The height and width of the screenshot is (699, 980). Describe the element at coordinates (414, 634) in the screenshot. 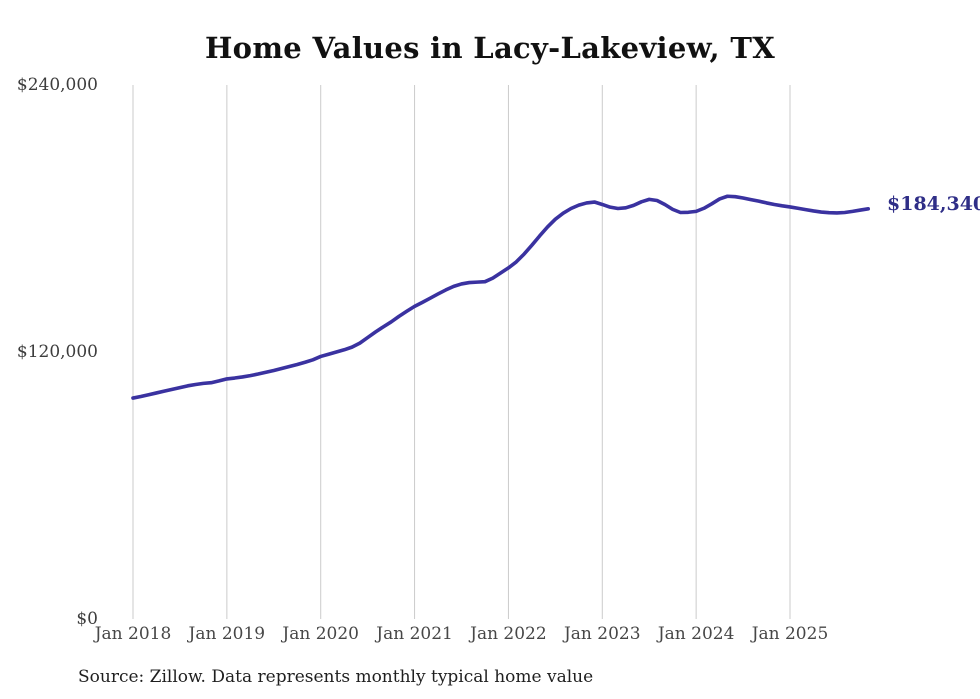

I see `x-tick-label: Jan 2021` at that location.